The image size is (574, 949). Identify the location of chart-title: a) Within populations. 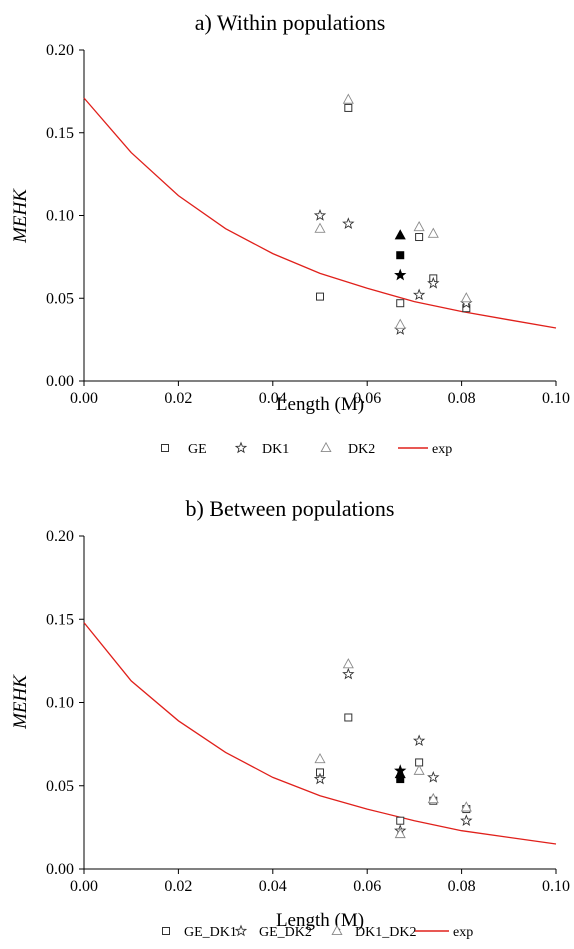
(290, 22).